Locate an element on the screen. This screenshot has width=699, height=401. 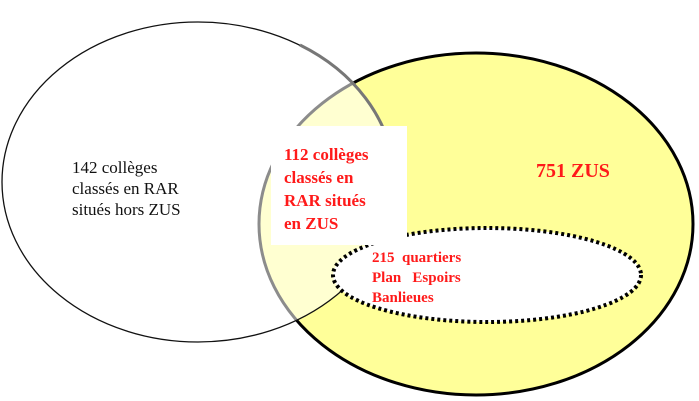
label-line: Banlieues is located at coordinates (403, 298).